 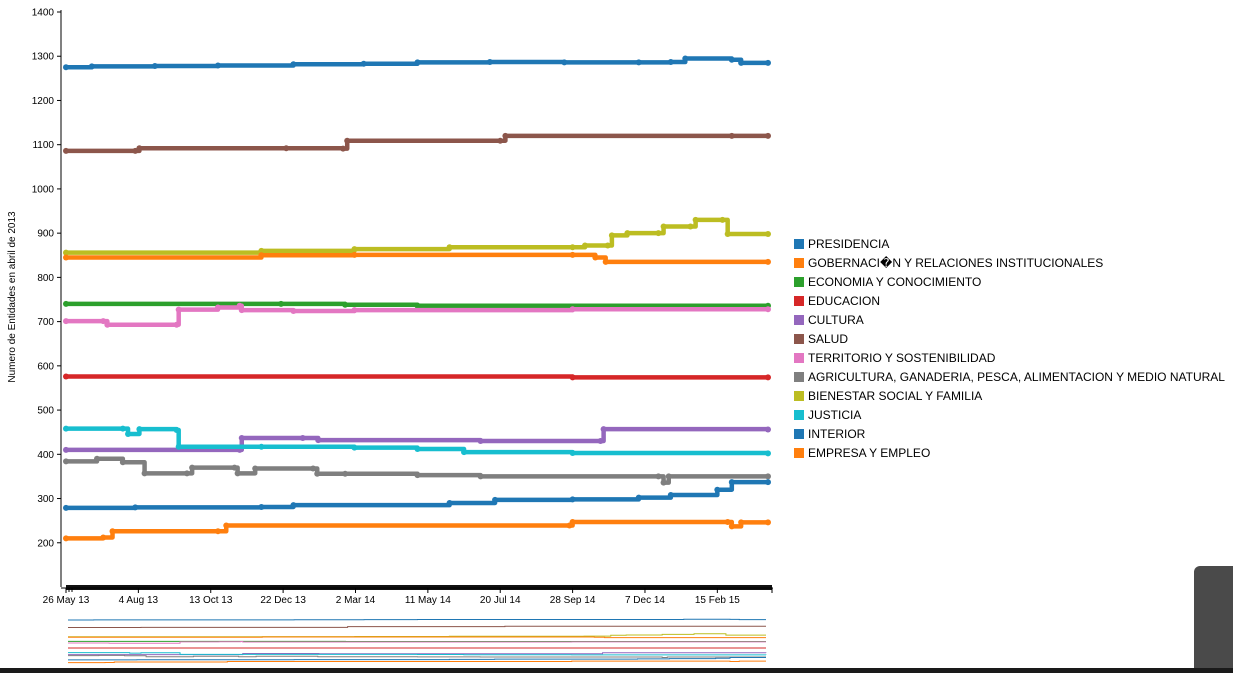 I want to click on legend-item: PRESIDENCIA, so click(x=841, y=244).